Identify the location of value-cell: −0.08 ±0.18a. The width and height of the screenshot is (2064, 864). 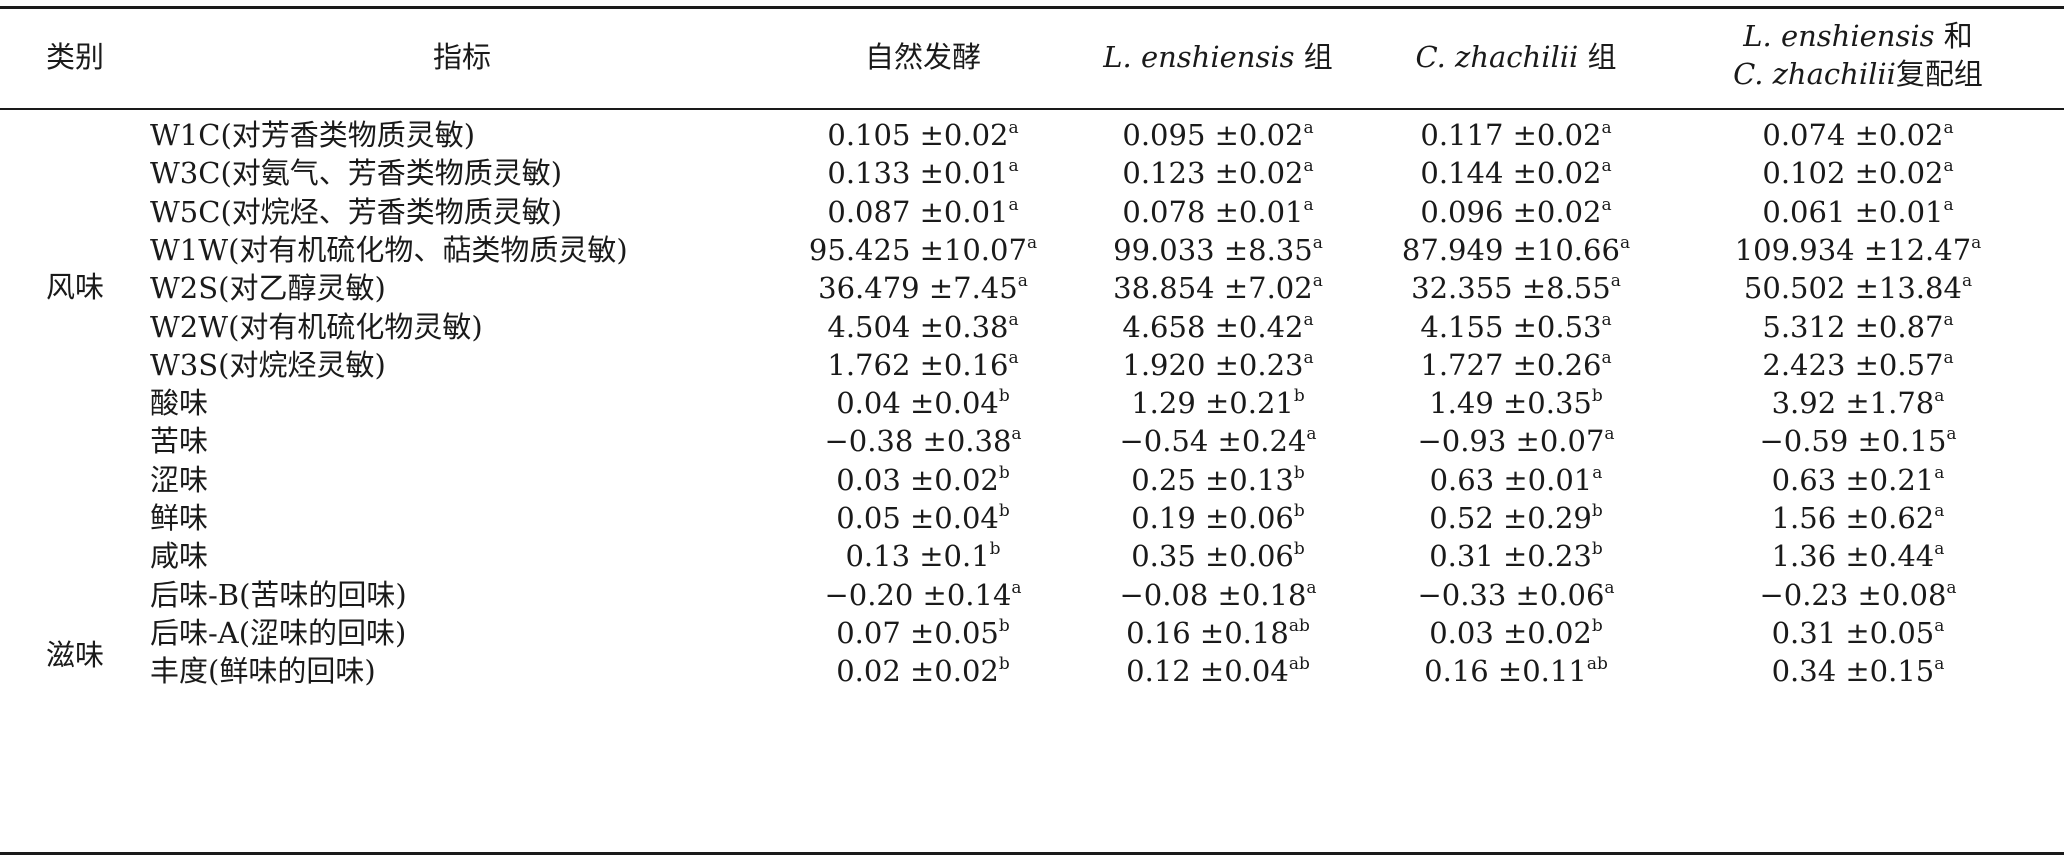
(1217, 595).